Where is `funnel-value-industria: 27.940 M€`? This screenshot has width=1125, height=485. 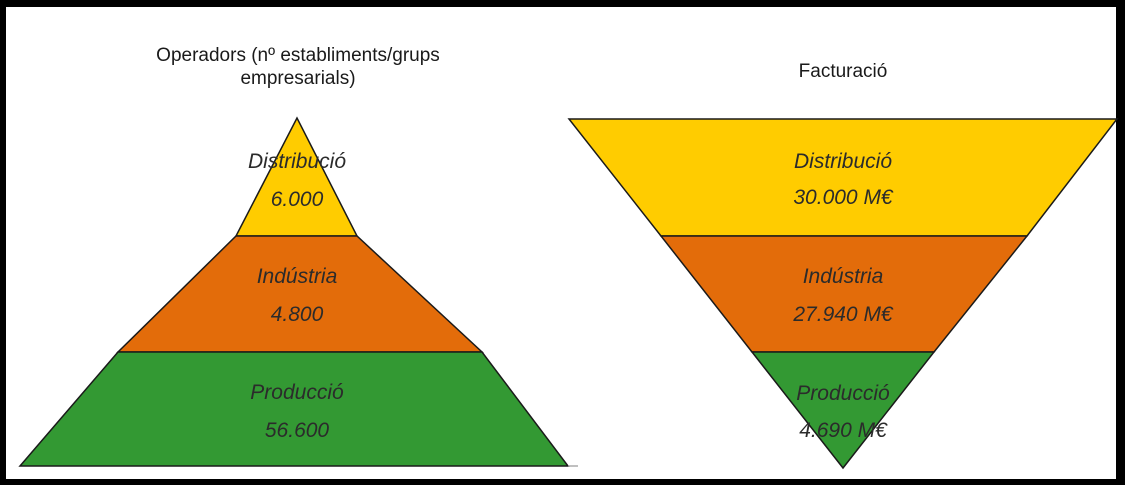
funnel-value-industria: 27.940 M€ is located at coordinates (843, 314).